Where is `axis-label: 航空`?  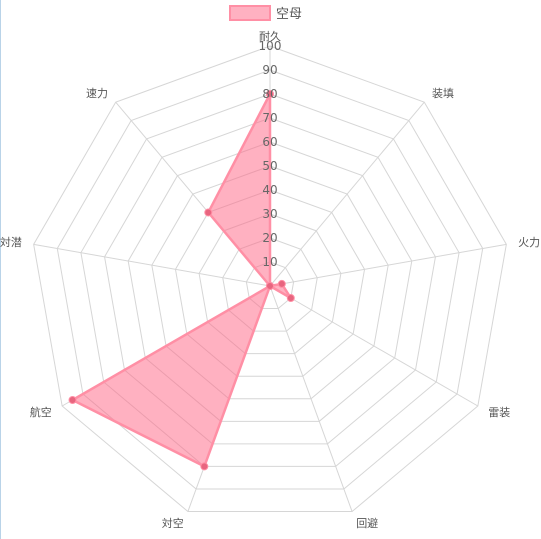 axis-label: 航空 is located at coordinates (41, 412).